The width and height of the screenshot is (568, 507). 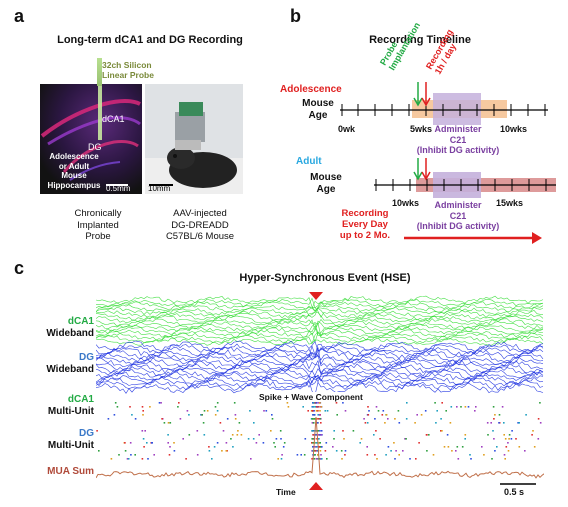 What do you see at coordinates (118, 188) in the screenshot?
I see `scale-label-left: 0.5mm` at bounding box center [118, 188].